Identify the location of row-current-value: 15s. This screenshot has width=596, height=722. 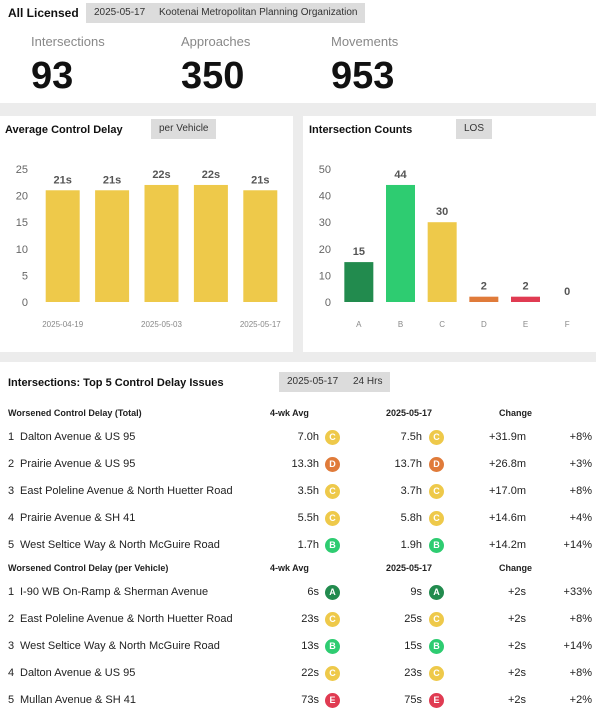
(413, 646).